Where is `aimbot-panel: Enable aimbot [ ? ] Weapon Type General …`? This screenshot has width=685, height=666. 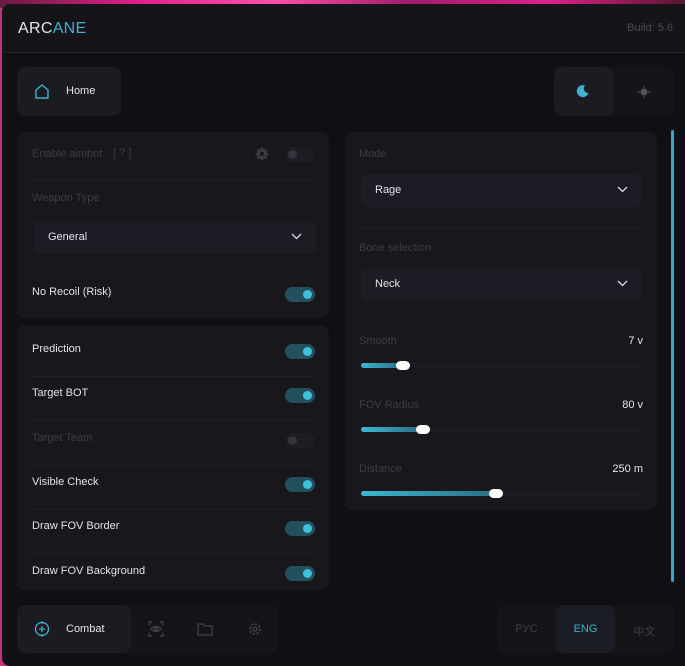 aimbot-panel: Enable aimbot [ ? ] Weapon Type General … is located at coordinates (173, 225).